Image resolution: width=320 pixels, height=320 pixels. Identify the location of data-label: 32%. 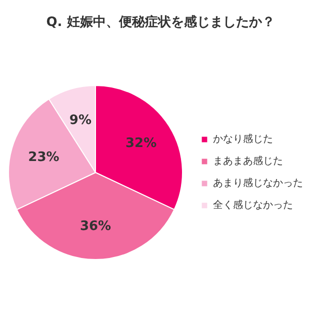
(141, 144).